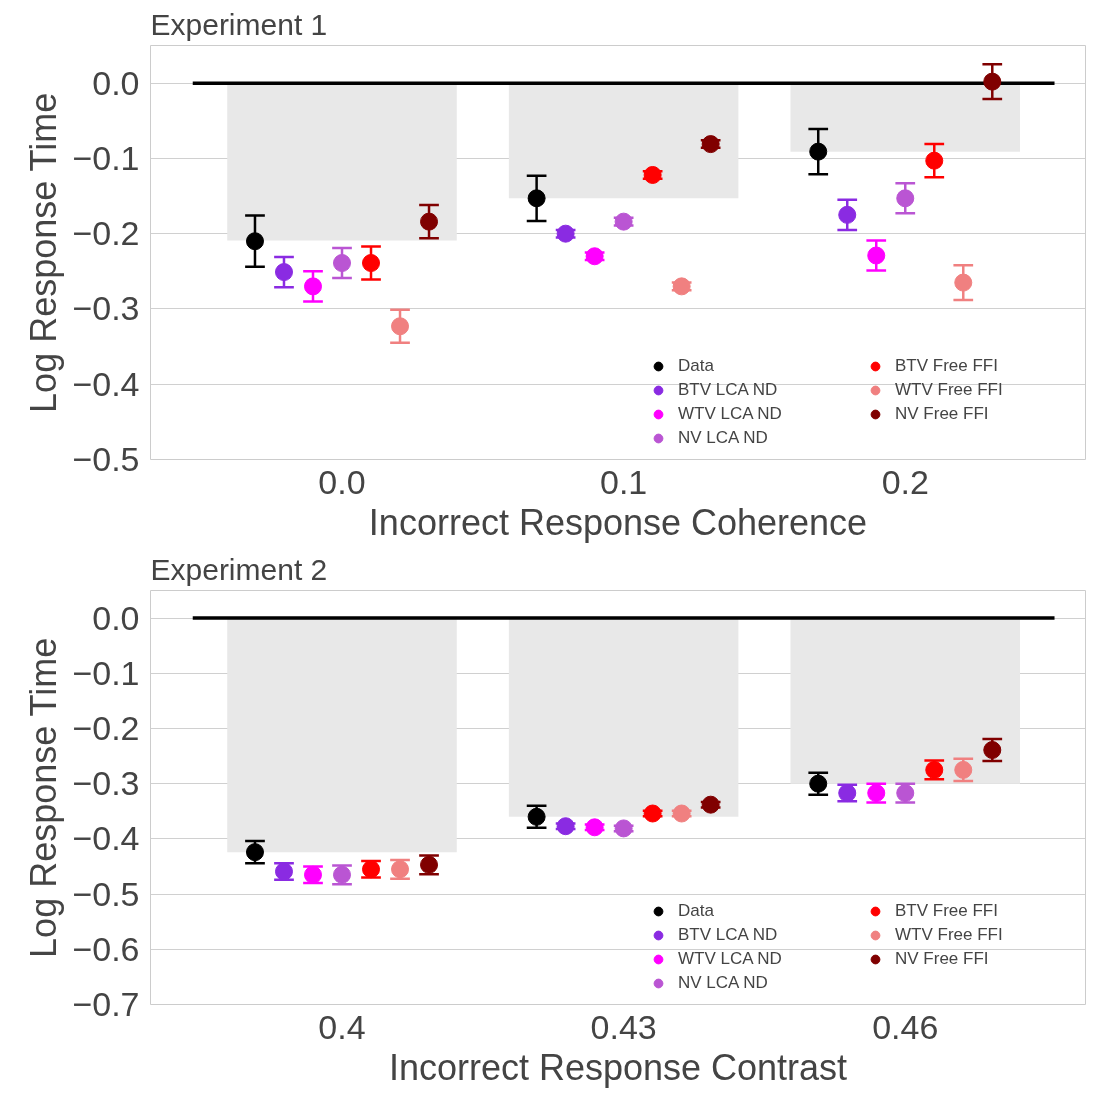 Image resolution: width=1093 pixels, height=1094 pixels. Describe the element at coordinates (239, 24) in the screenshot. I see `chart-title: Experiment 1` at that location.